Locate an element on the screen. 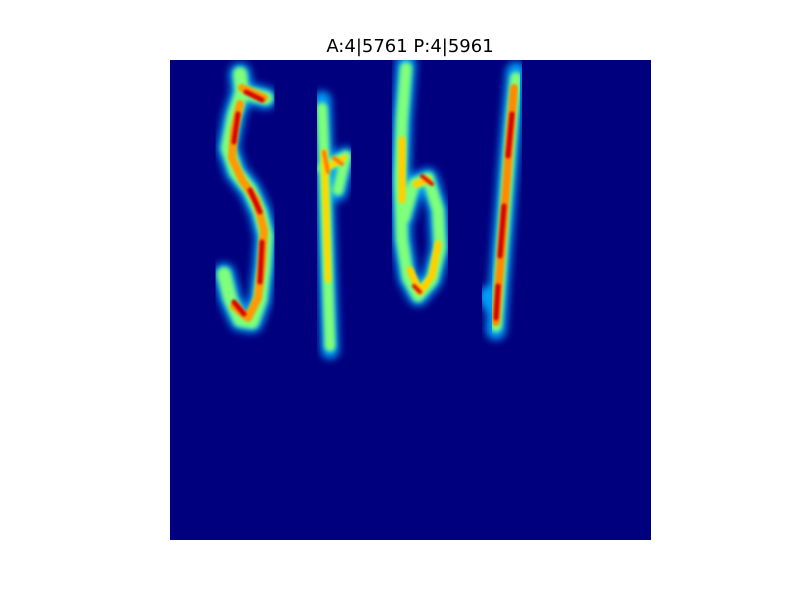  figure-title: A:4|5761 P:4|5961 is located at coordinates (410, 46).